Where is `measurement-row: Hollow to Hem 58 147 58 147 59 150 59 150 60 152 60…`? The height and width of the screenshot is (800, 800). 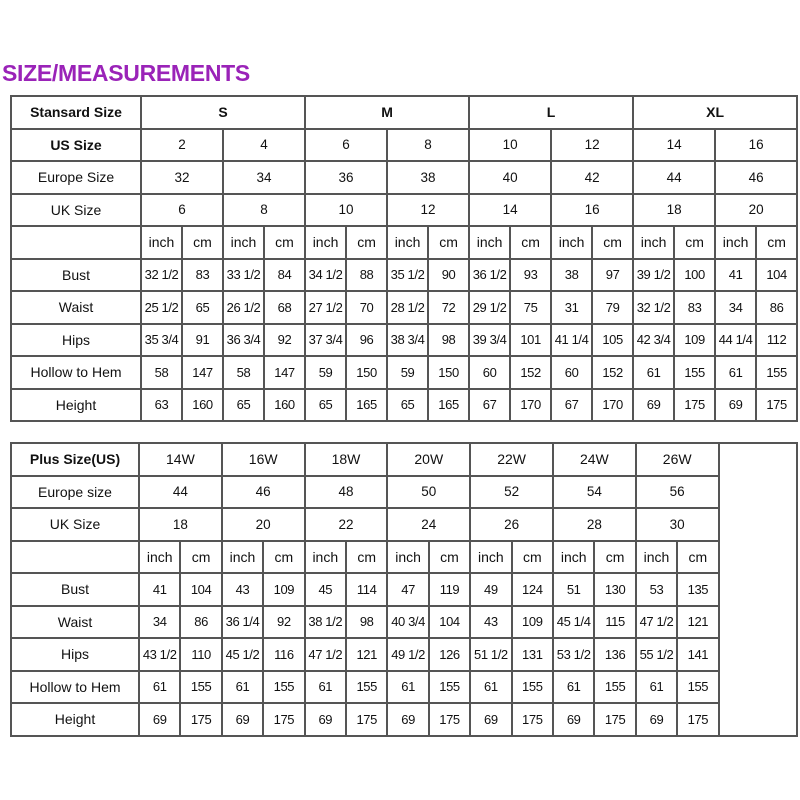
measurement-row: Hollow to Hem 58 147 58 147 59 150 59 150 60 152 60… is located at coordinates (404, 372).